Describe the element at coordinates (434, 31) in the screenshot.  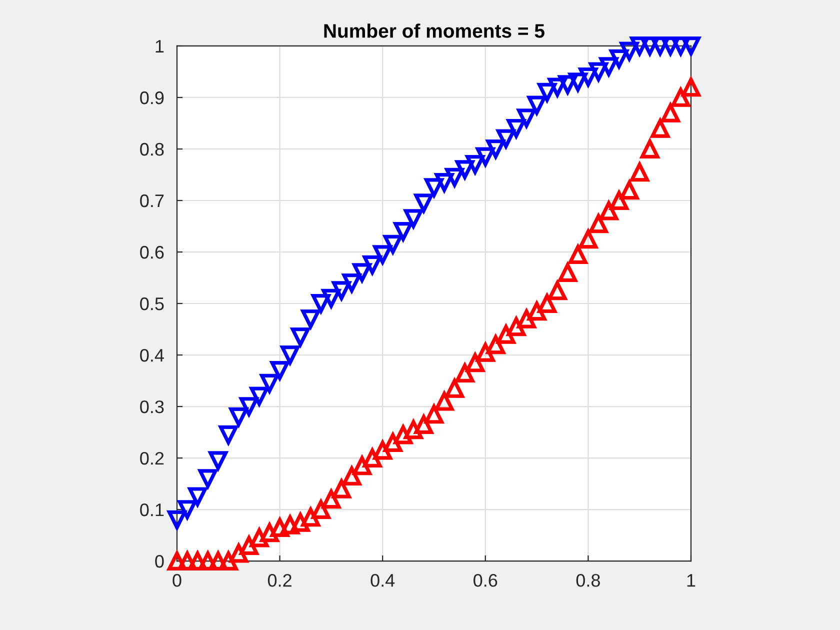
I see `chart-title: Number of moments = 5` at that location.